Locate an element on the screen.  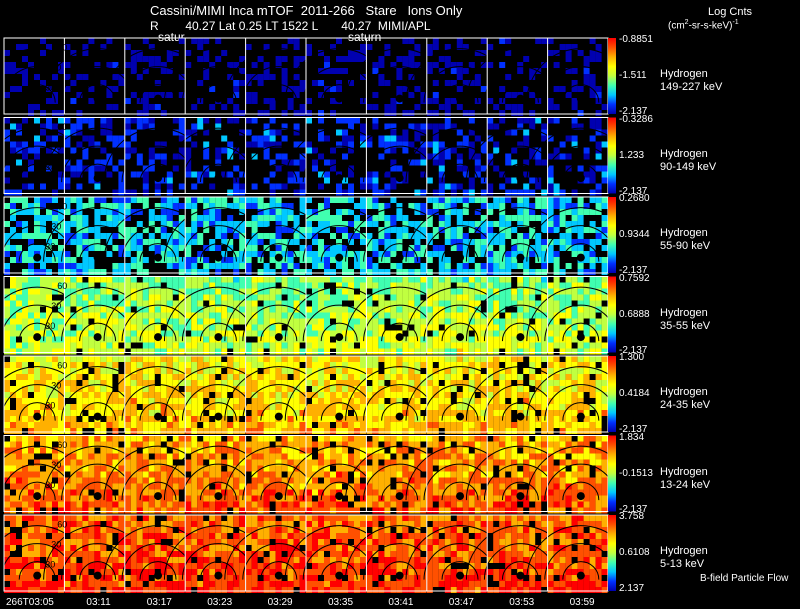
colorbar-mid-label: 1.233 is located at coordinates (632, 155).